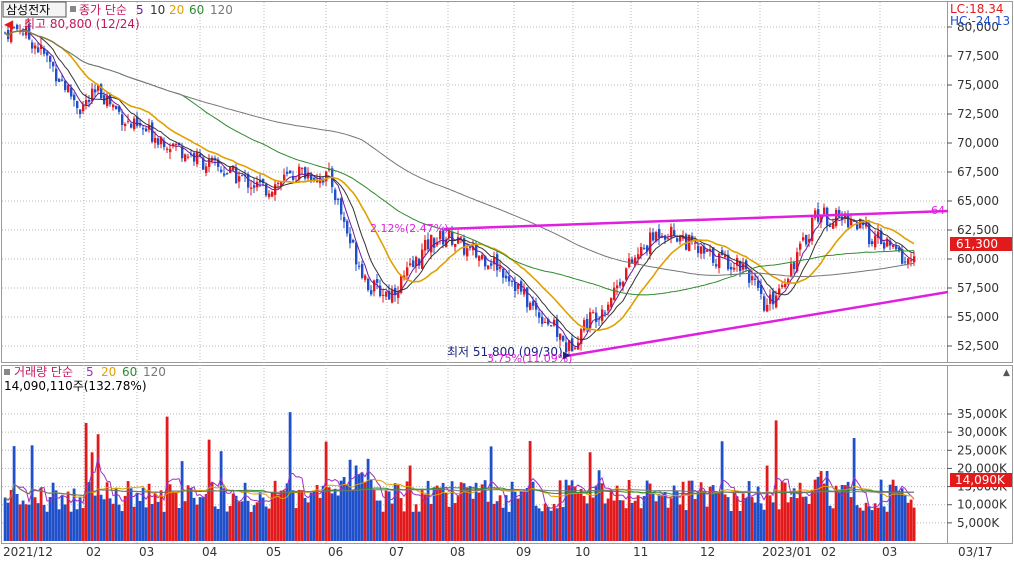  What do you see at coordinates (1006, 373) in the screenshot?
I see `volume-scroll-marker: ▲` at bounding box center [1006, 373].